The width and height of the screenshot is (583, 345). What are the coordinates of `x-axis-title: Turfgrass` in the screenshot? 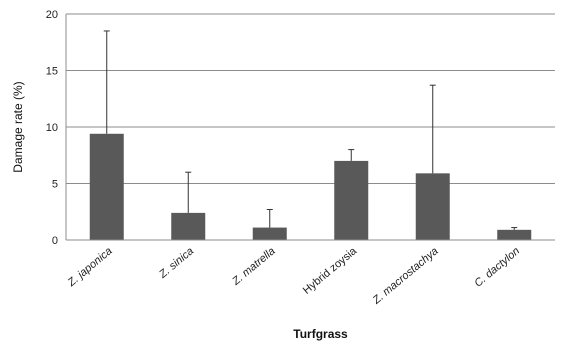 It's located at (320, 334).